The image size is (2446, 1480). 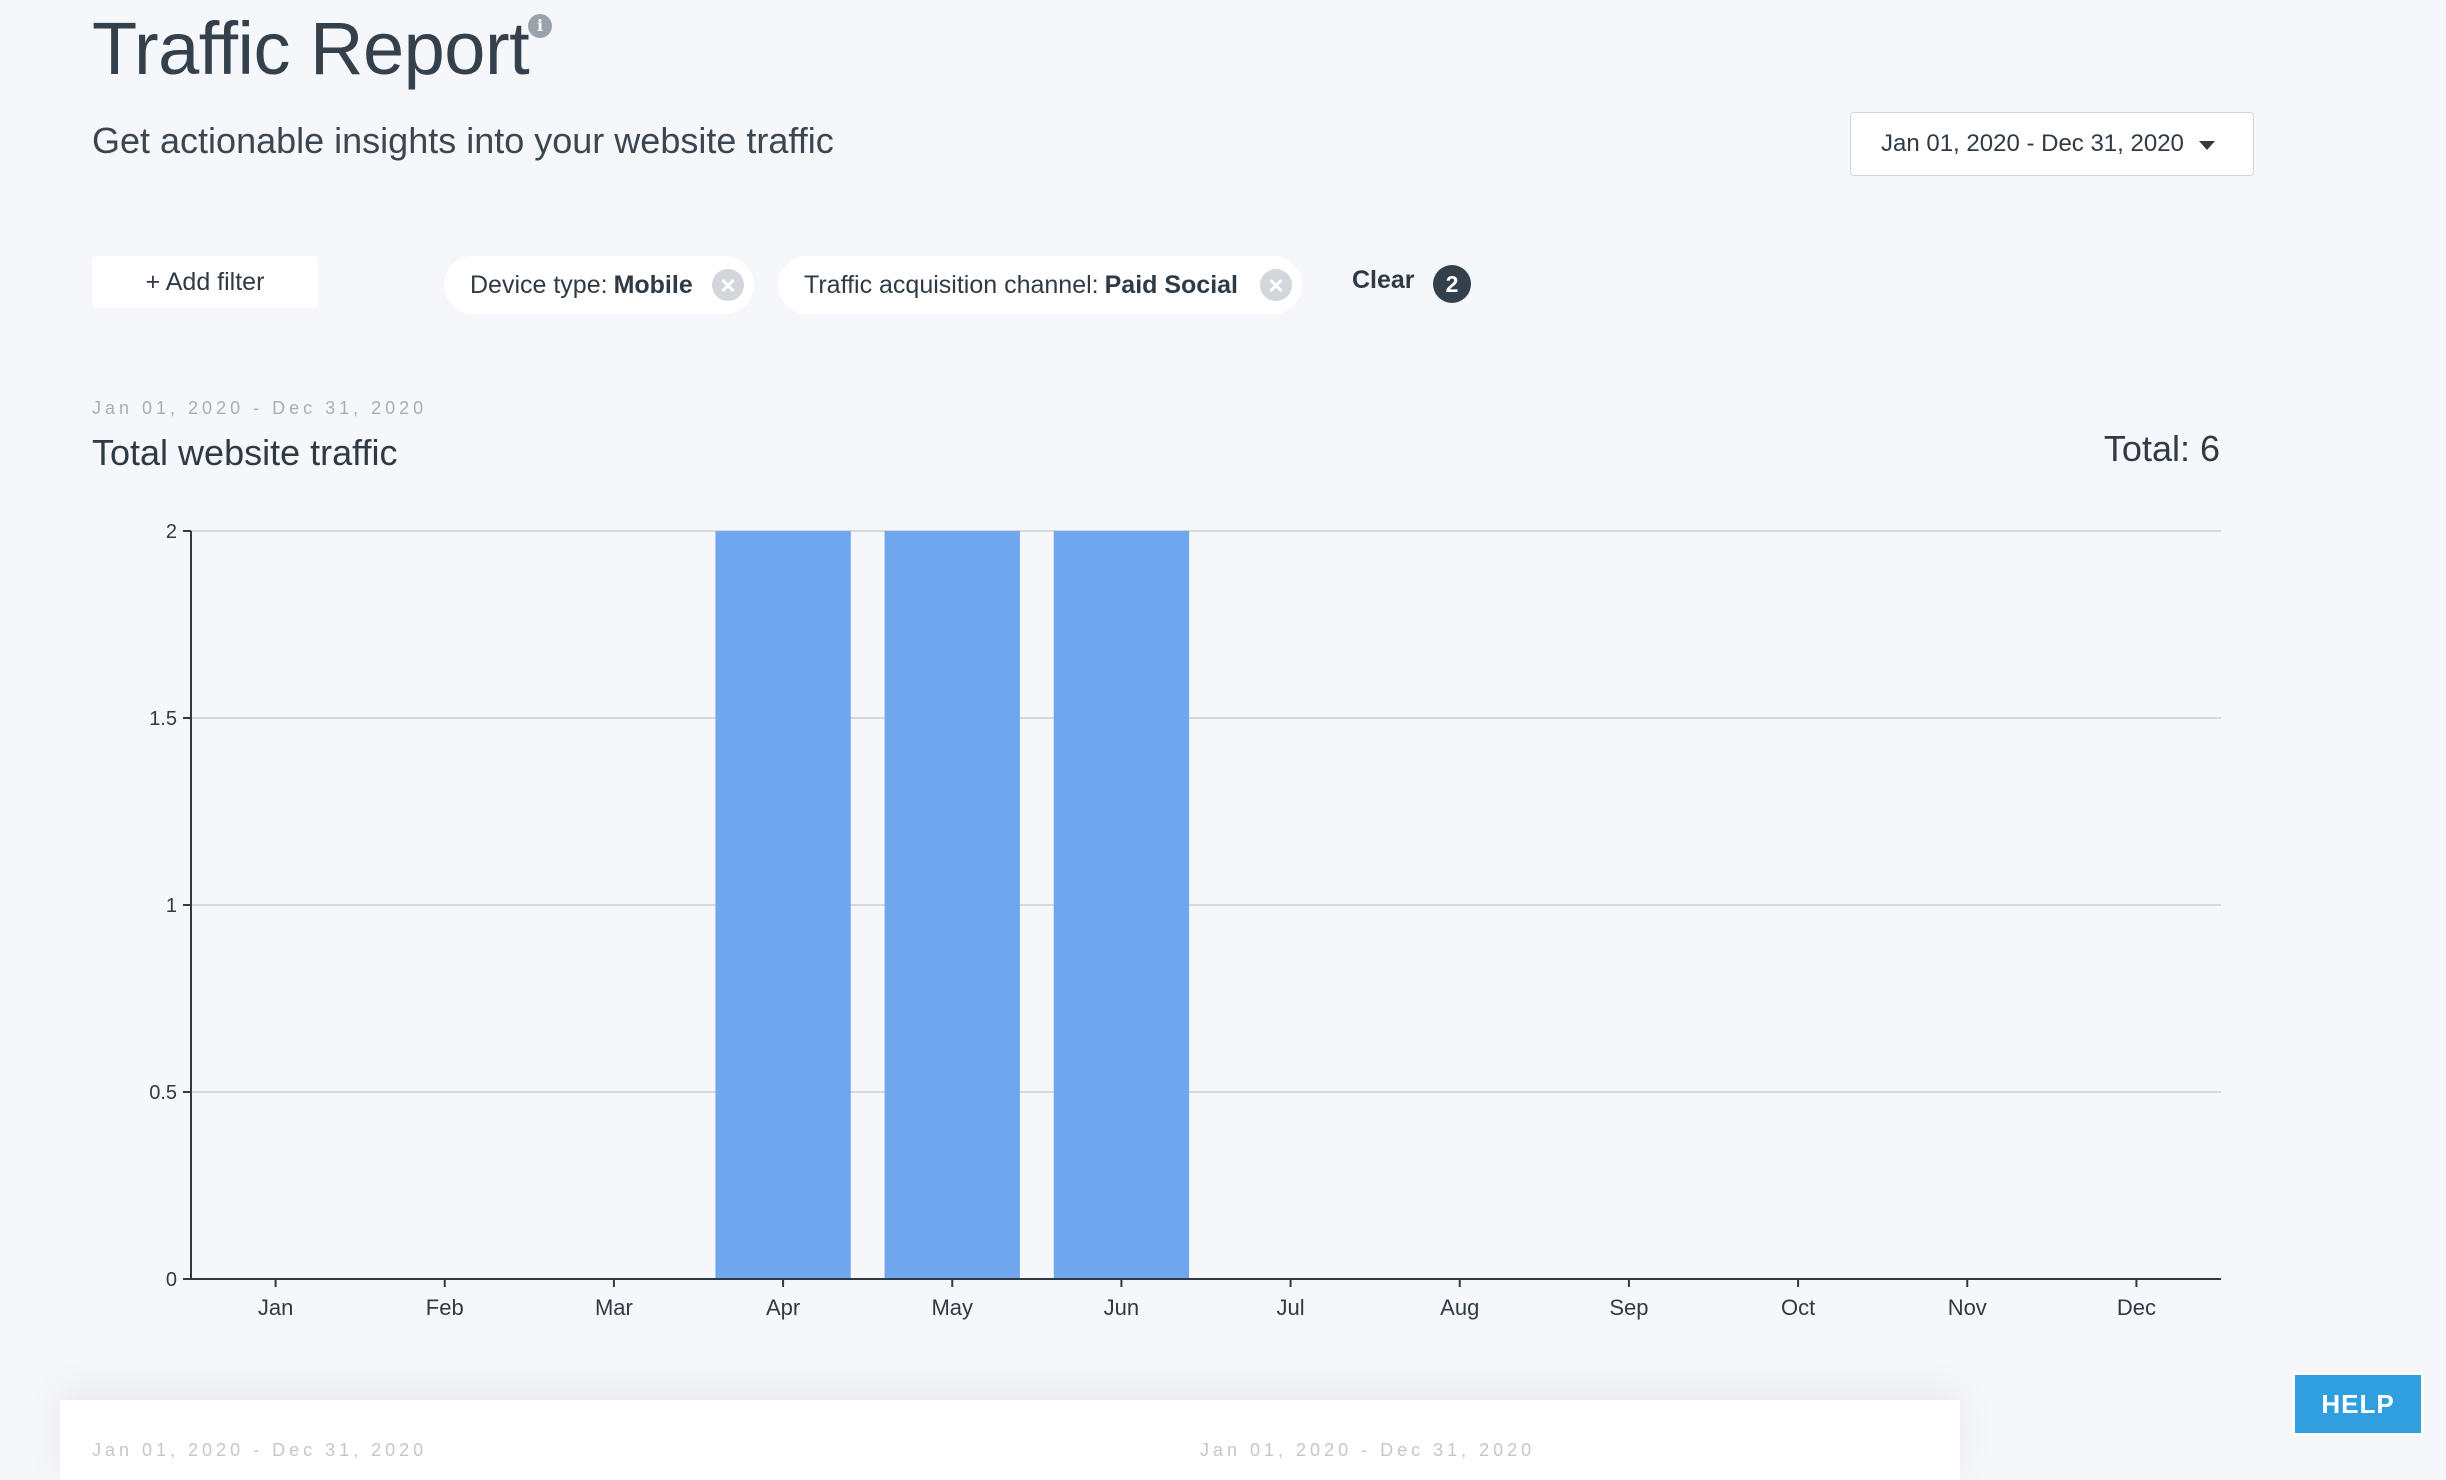 I want to click on bar-may, so click(x=952, y=905).